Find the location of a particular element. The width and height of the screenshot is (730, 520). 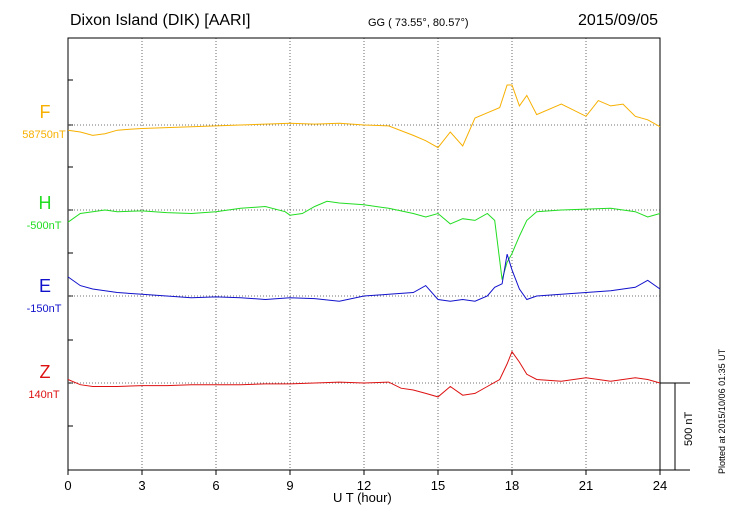

channel-label-f: F is located at coordinates (45, 112).